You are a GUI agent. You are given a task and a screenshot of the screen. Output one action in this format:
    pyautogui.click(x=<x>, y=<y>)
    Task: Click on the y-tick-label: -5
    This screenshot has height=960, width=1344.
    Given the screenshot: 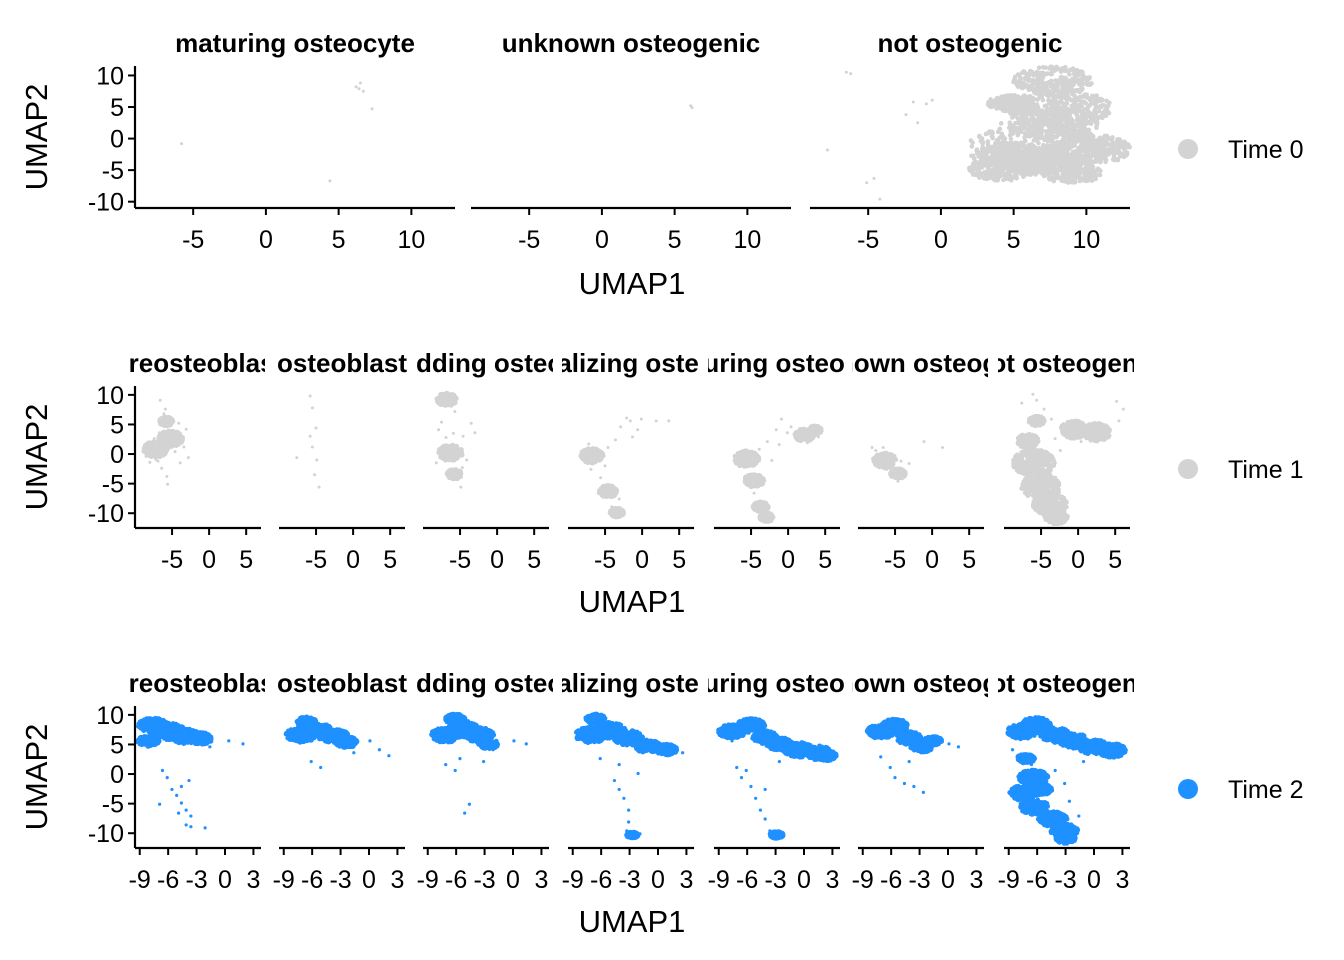 What is the action you would take?
    pyautogui.click(x=113, y=171)
    